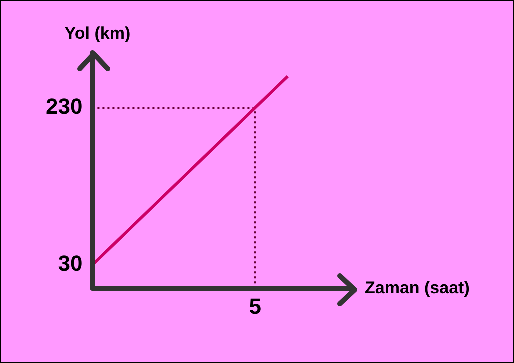  Describe the element at coordinates (64, 107) in the screenshot. I see `y-tick-label: 230` at that location.